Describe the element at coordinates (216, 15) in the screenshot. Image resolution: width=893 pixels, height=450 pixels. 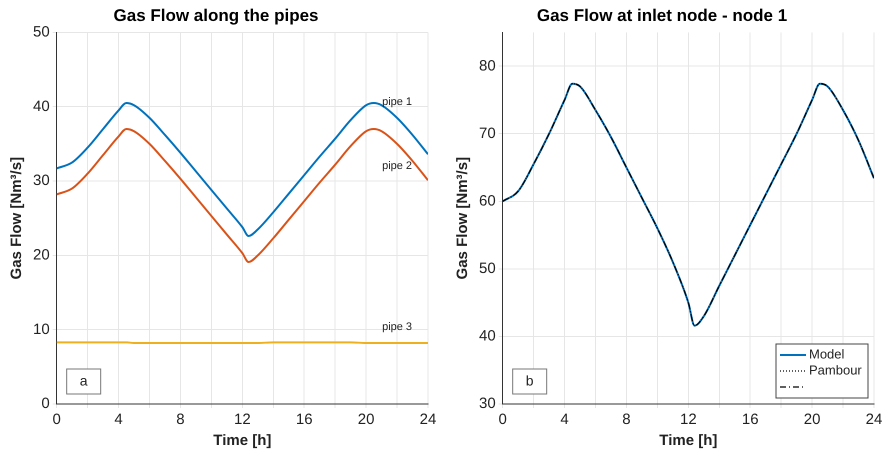
I see `chart-title: Gas Flow along the pipes` at that location.